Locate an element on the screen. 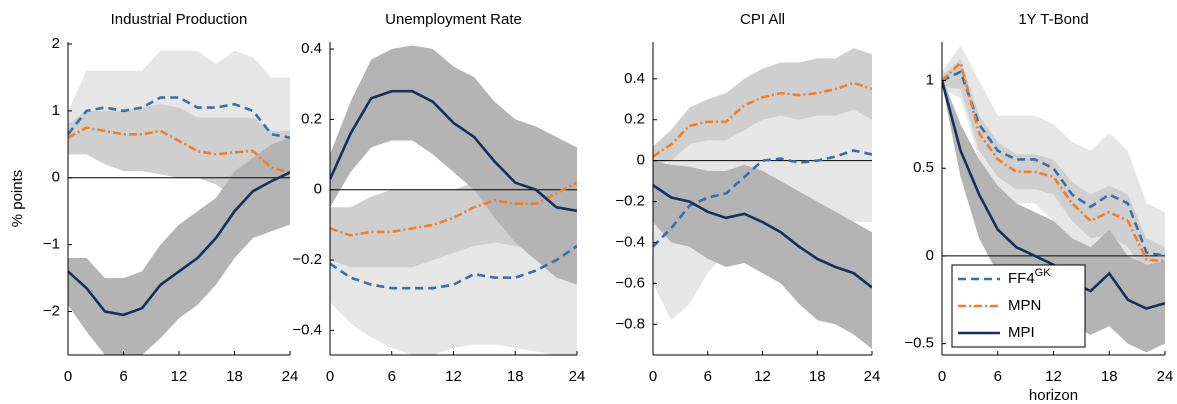 This screenshot has width=1177, height=404. y-tick-label: −0.6 is located at coordinates (630, 282).